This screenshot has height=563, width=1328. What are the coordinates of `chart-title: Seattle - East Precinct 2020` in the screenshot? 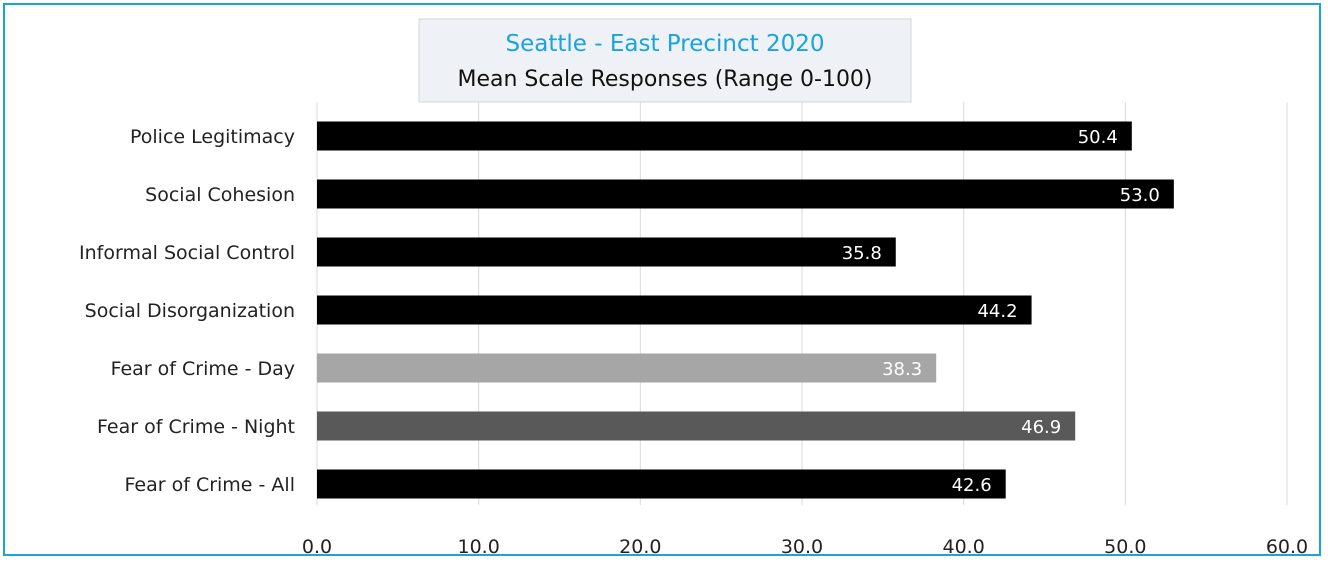 It's located at (665, 44).